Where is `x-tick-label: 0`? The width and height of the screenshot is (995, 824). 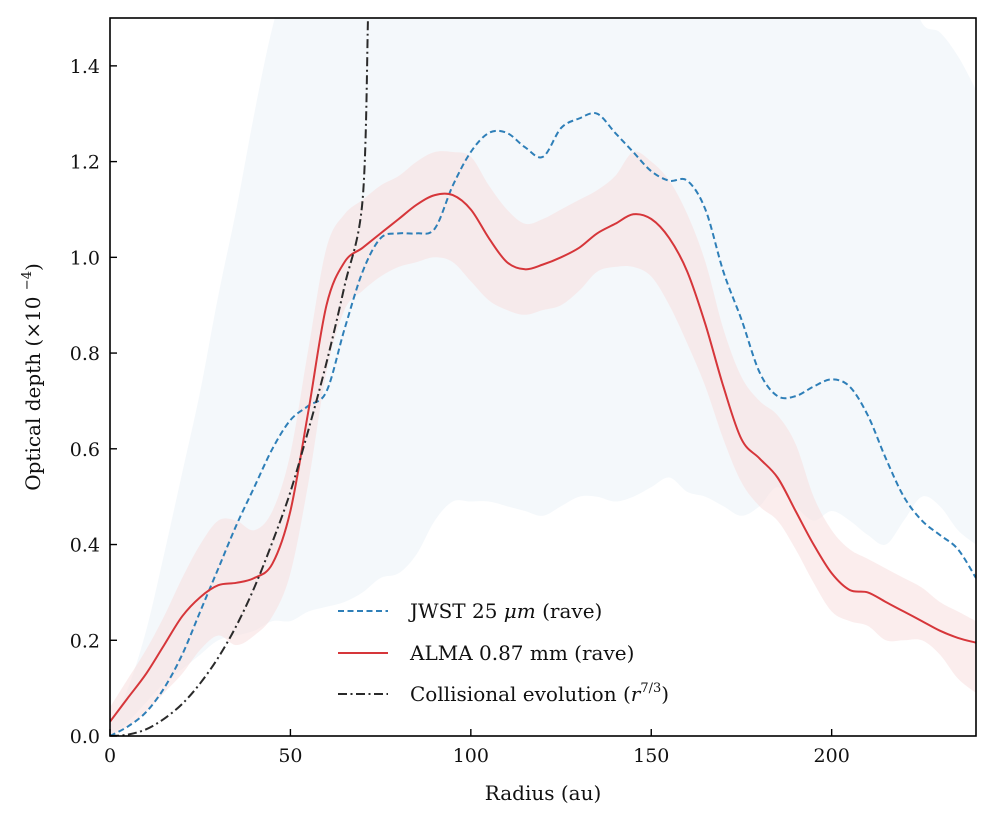
x-tick-label: 0 is located at coordinates (110, 756).